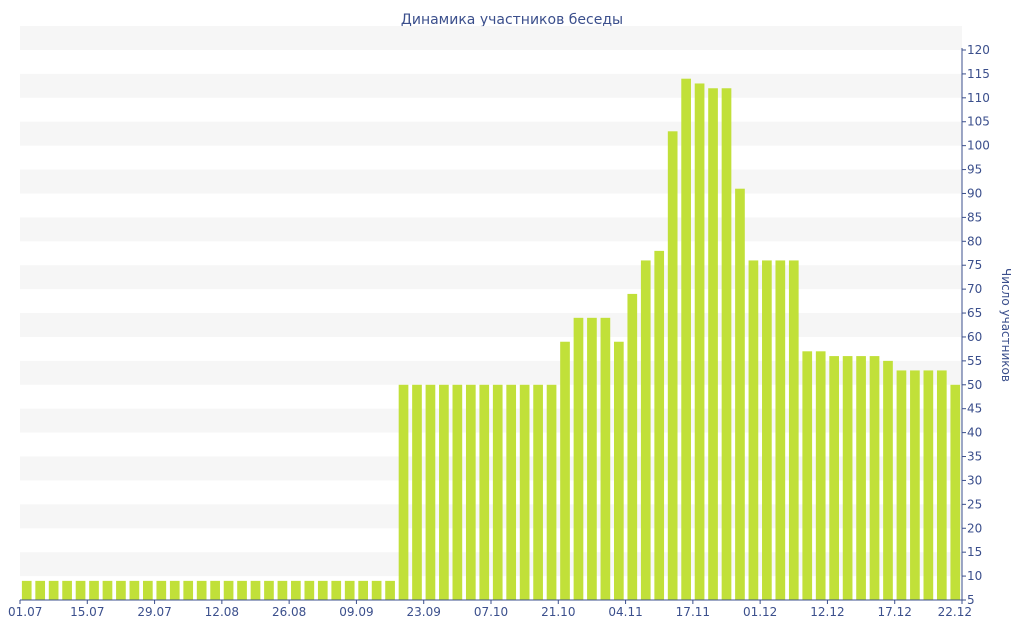 This screenshot has width=1024, height=640. What do you see at coordinates (974, 289) in the screenshot?
I see `y-tick-label: 70` at bounding box center [974, 289].